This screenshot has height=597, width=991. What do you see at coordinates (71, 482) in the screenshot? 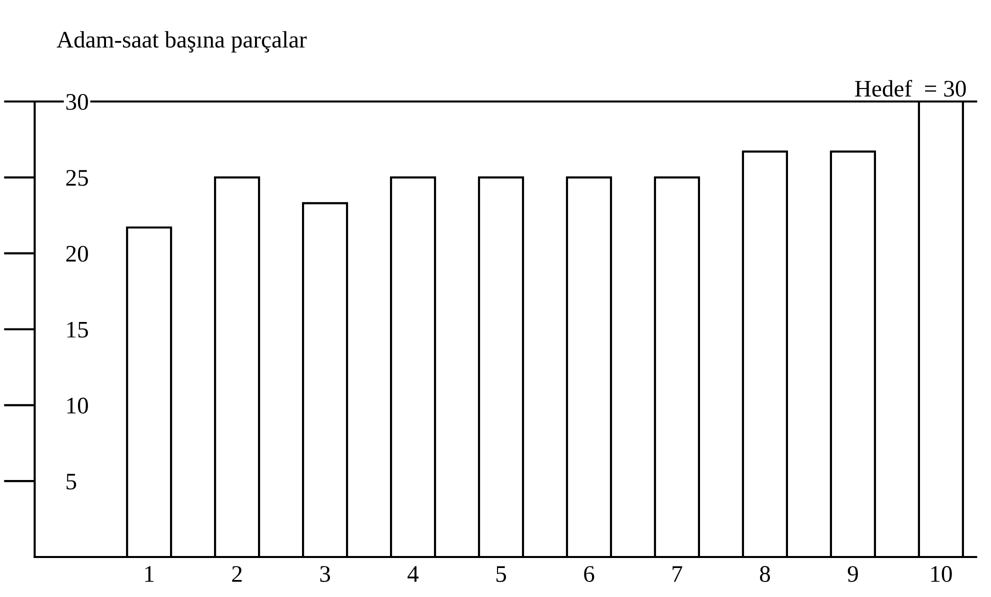
I see `y-tick-label: 5` at bounding box center [71, 482].